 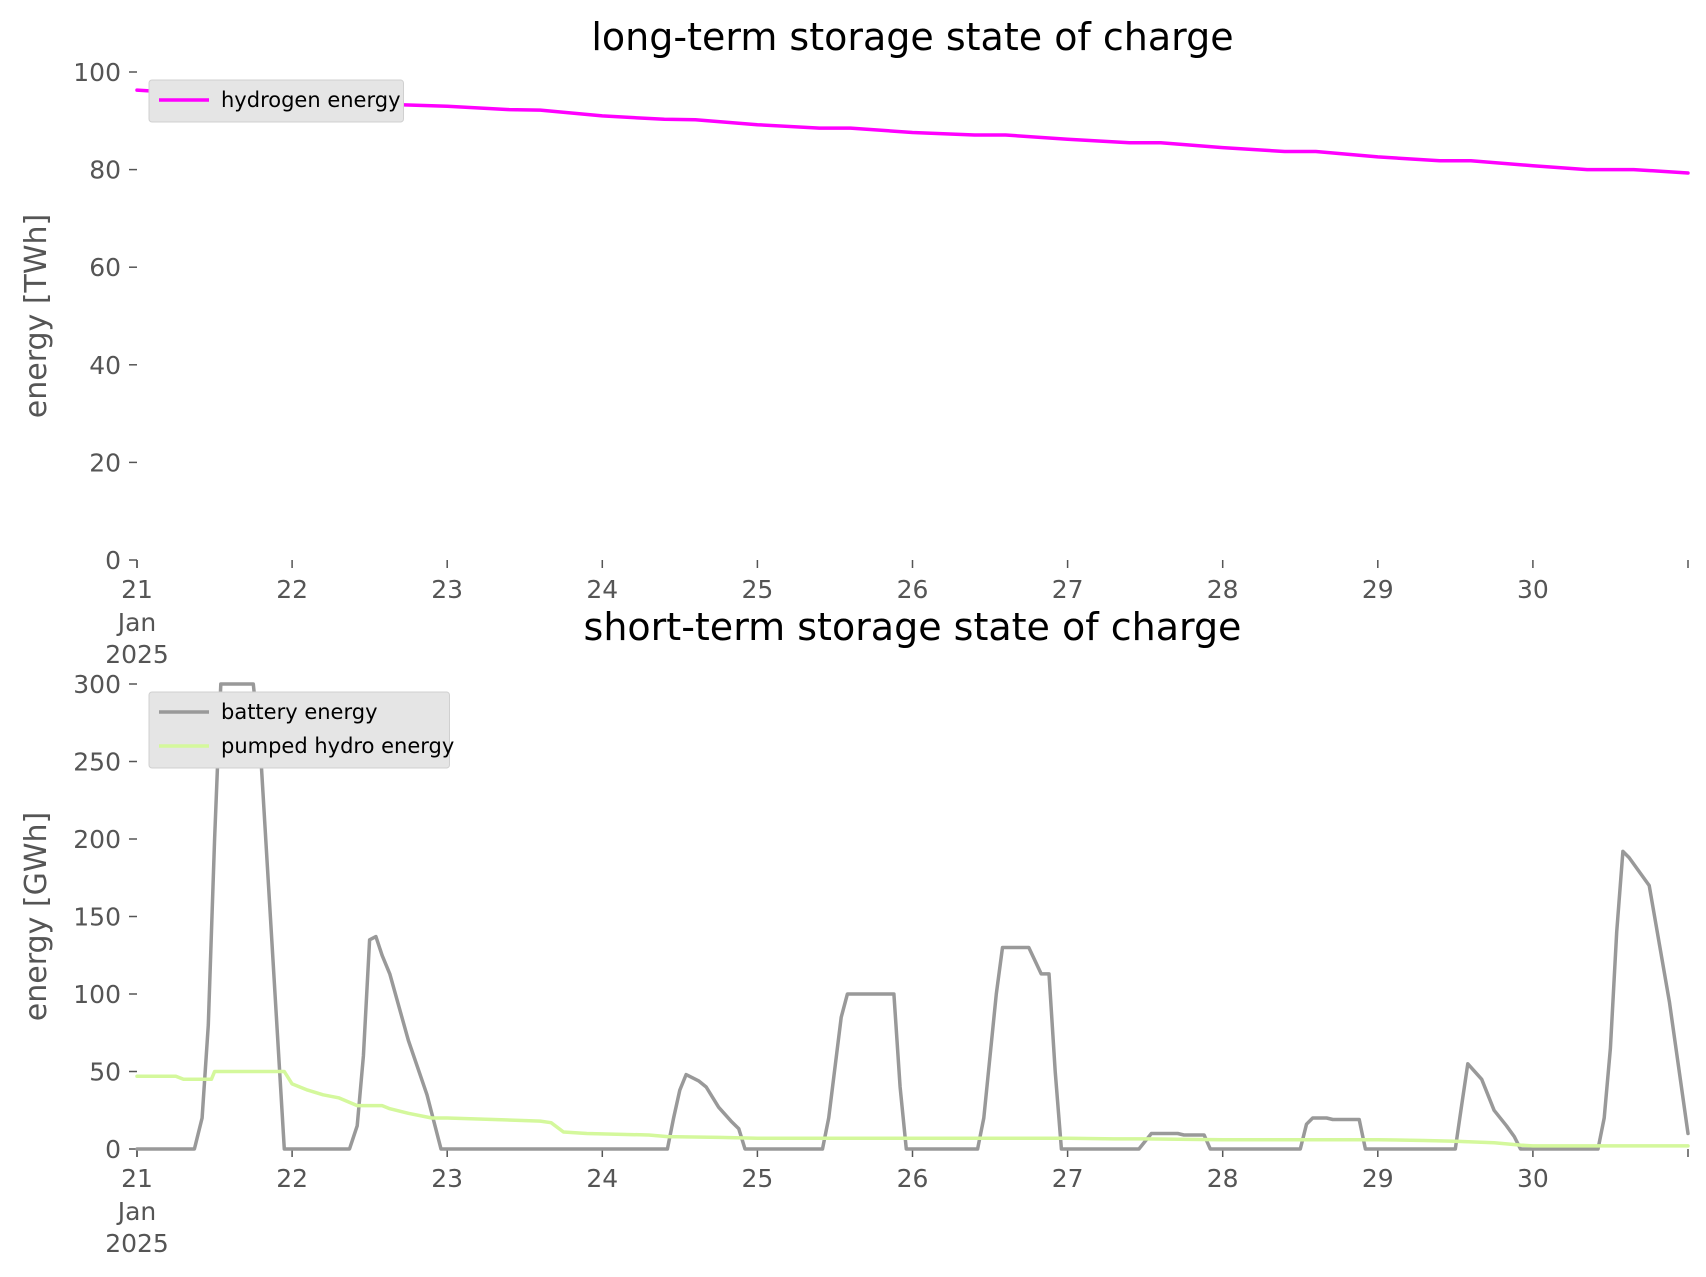 What do you see at coordinates (447, 1178) in the screenshot?
I see `short-term-x-tick-label: 23` at bounding box center [447, 1178].